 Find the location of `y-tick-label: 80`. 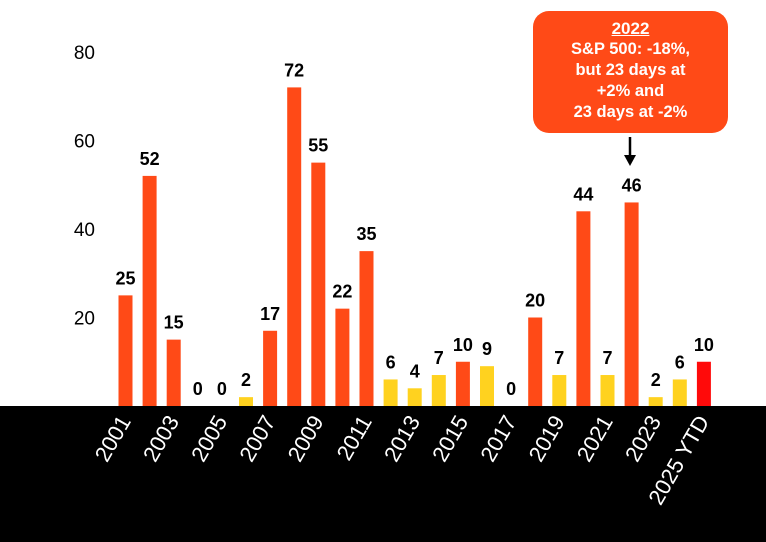

y-tick-label: 80 is located at coordinates (84, 53).